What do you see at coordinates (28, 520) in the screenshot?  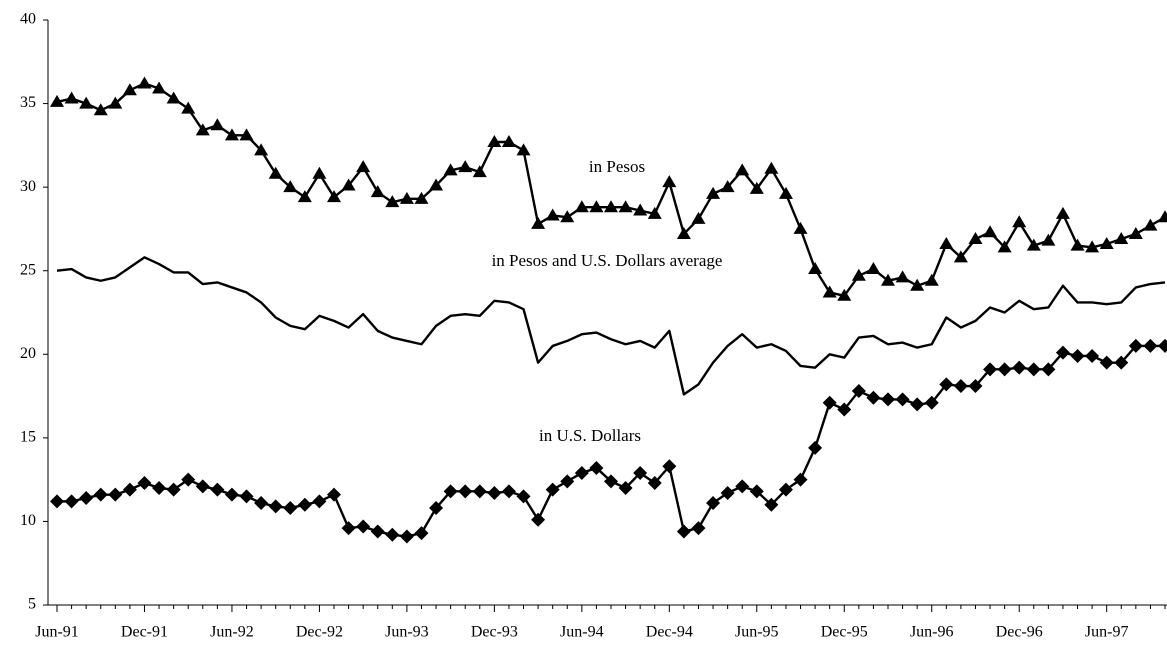 I see `y-tick-label: 10` at bounding box center [28, 520].